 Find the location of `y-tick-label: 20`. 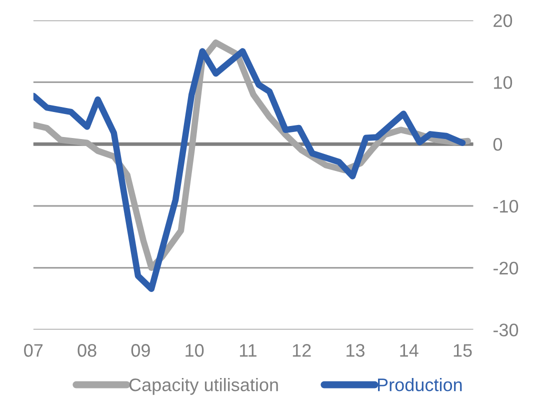

y-tick-label: 20 is located at coordinates (503, 21).